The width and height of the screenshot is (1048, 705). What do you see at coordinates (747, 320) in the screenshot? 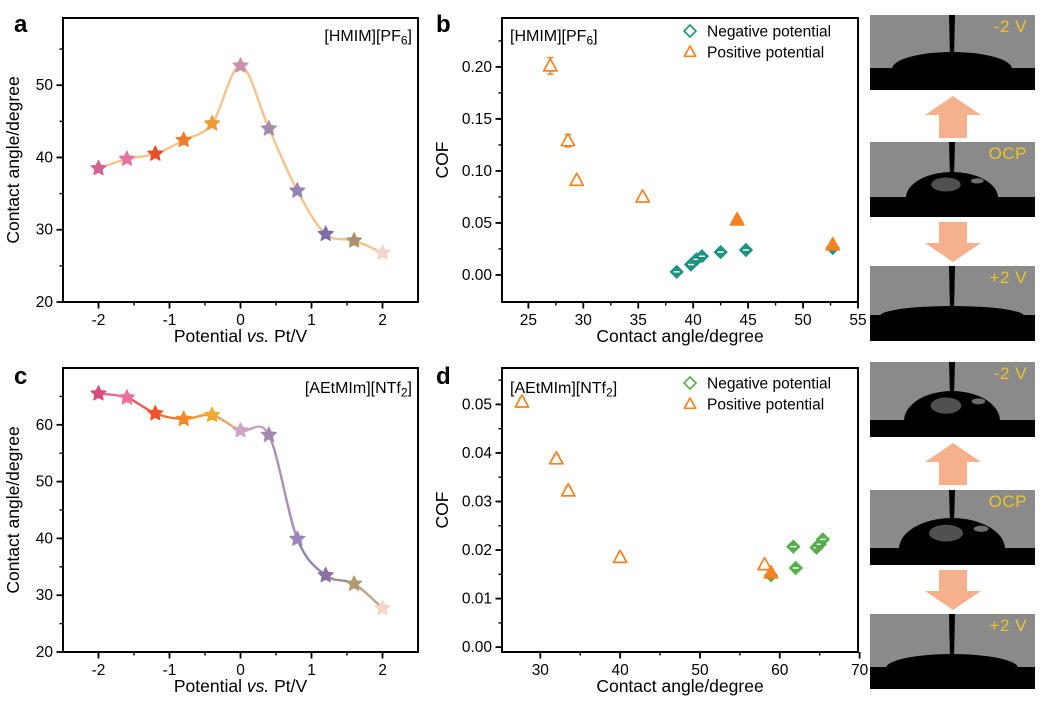
I see `x-tick-label: 45` at bounding box center [747, 320].